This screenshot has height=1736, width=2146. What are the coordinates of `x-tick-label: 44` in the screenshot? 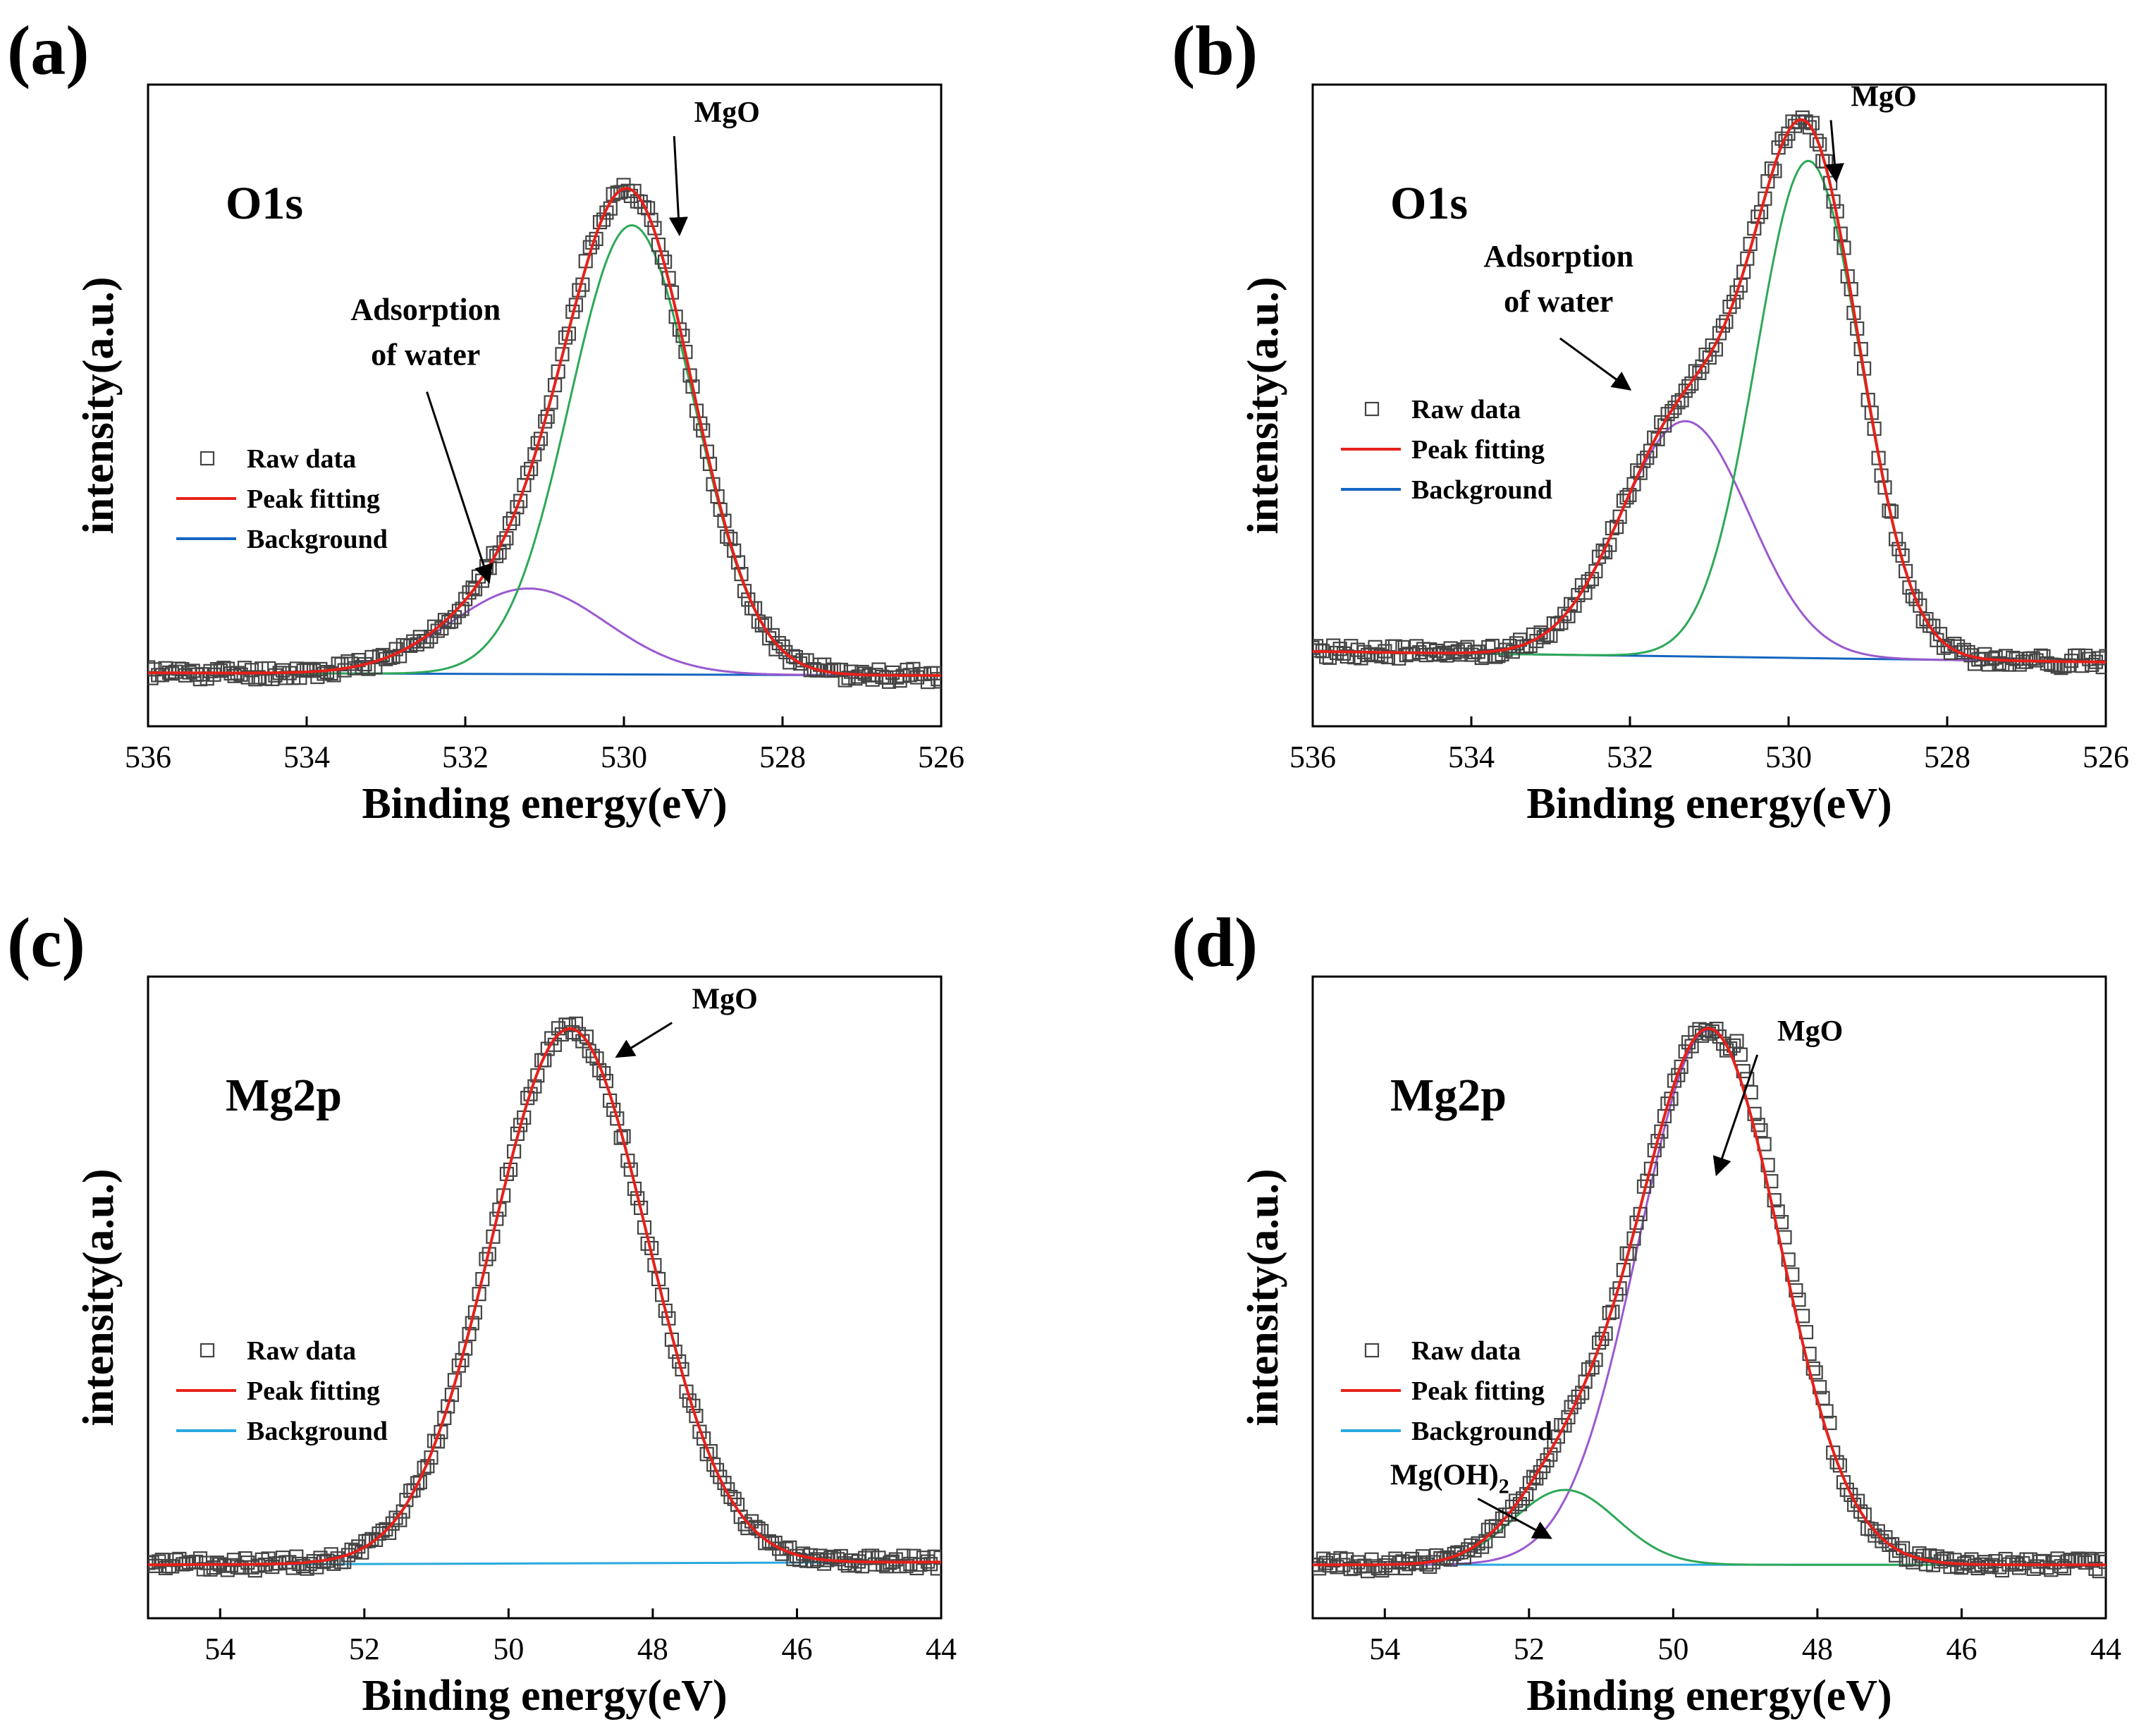 It's located at (941, 1649).